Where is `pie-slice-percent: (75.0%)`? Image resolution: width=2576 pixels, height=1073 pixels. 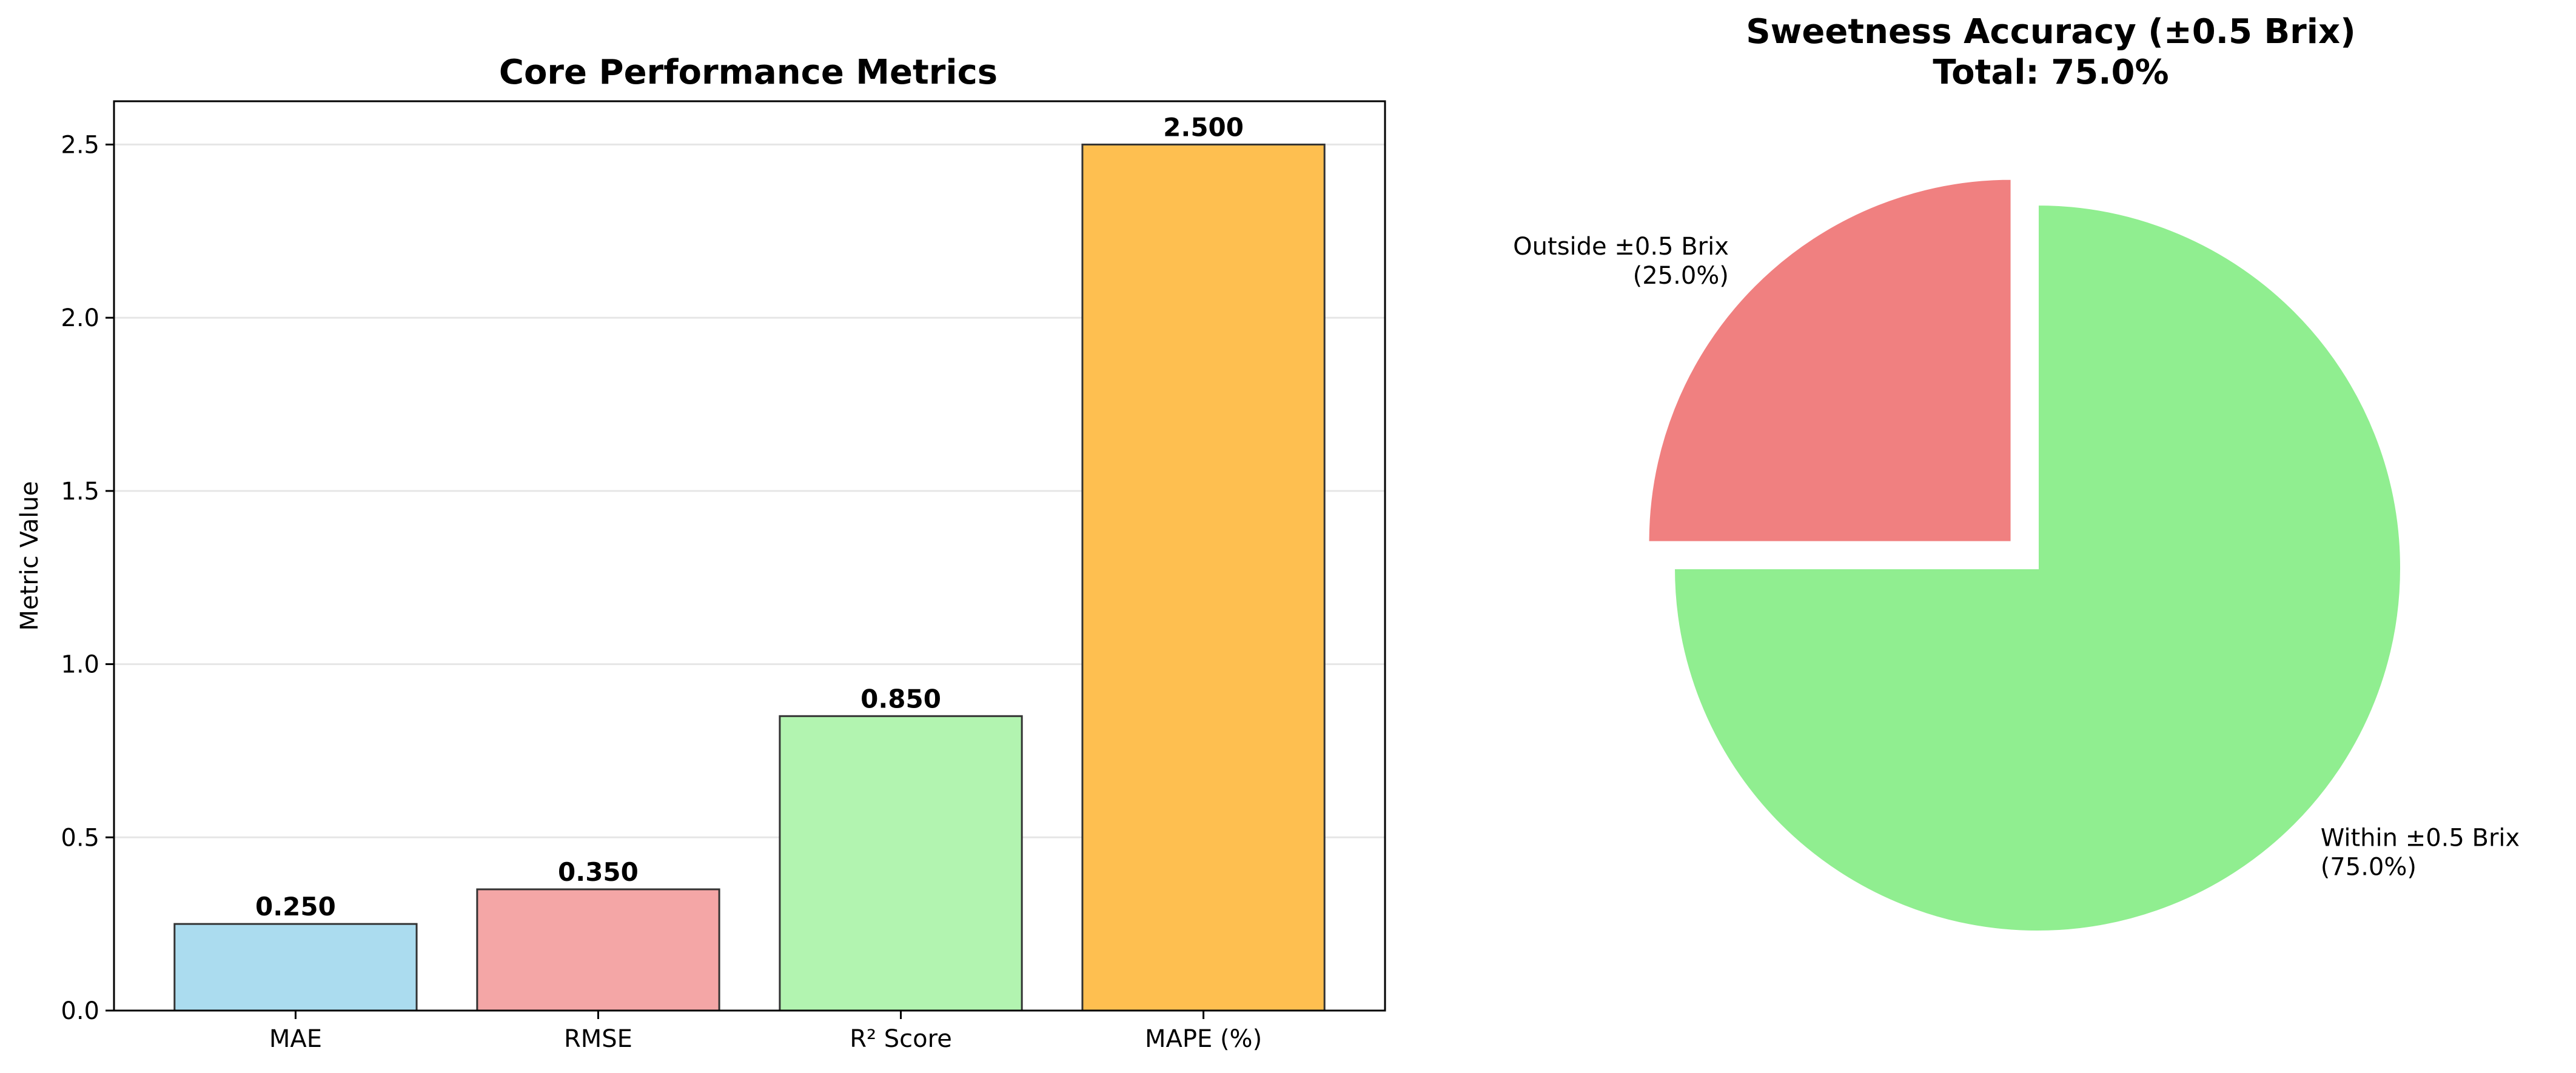
pie-slice-percent: (75.0%) is located at coordinates (2369, 867).